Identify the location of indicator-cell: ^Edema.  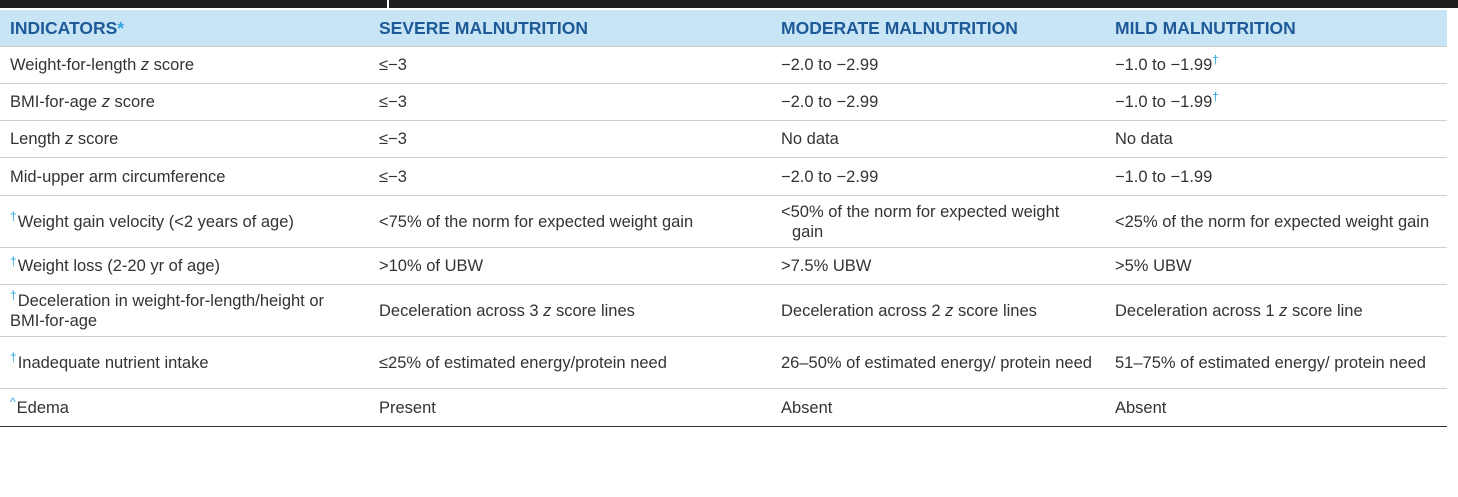
(184, 407).